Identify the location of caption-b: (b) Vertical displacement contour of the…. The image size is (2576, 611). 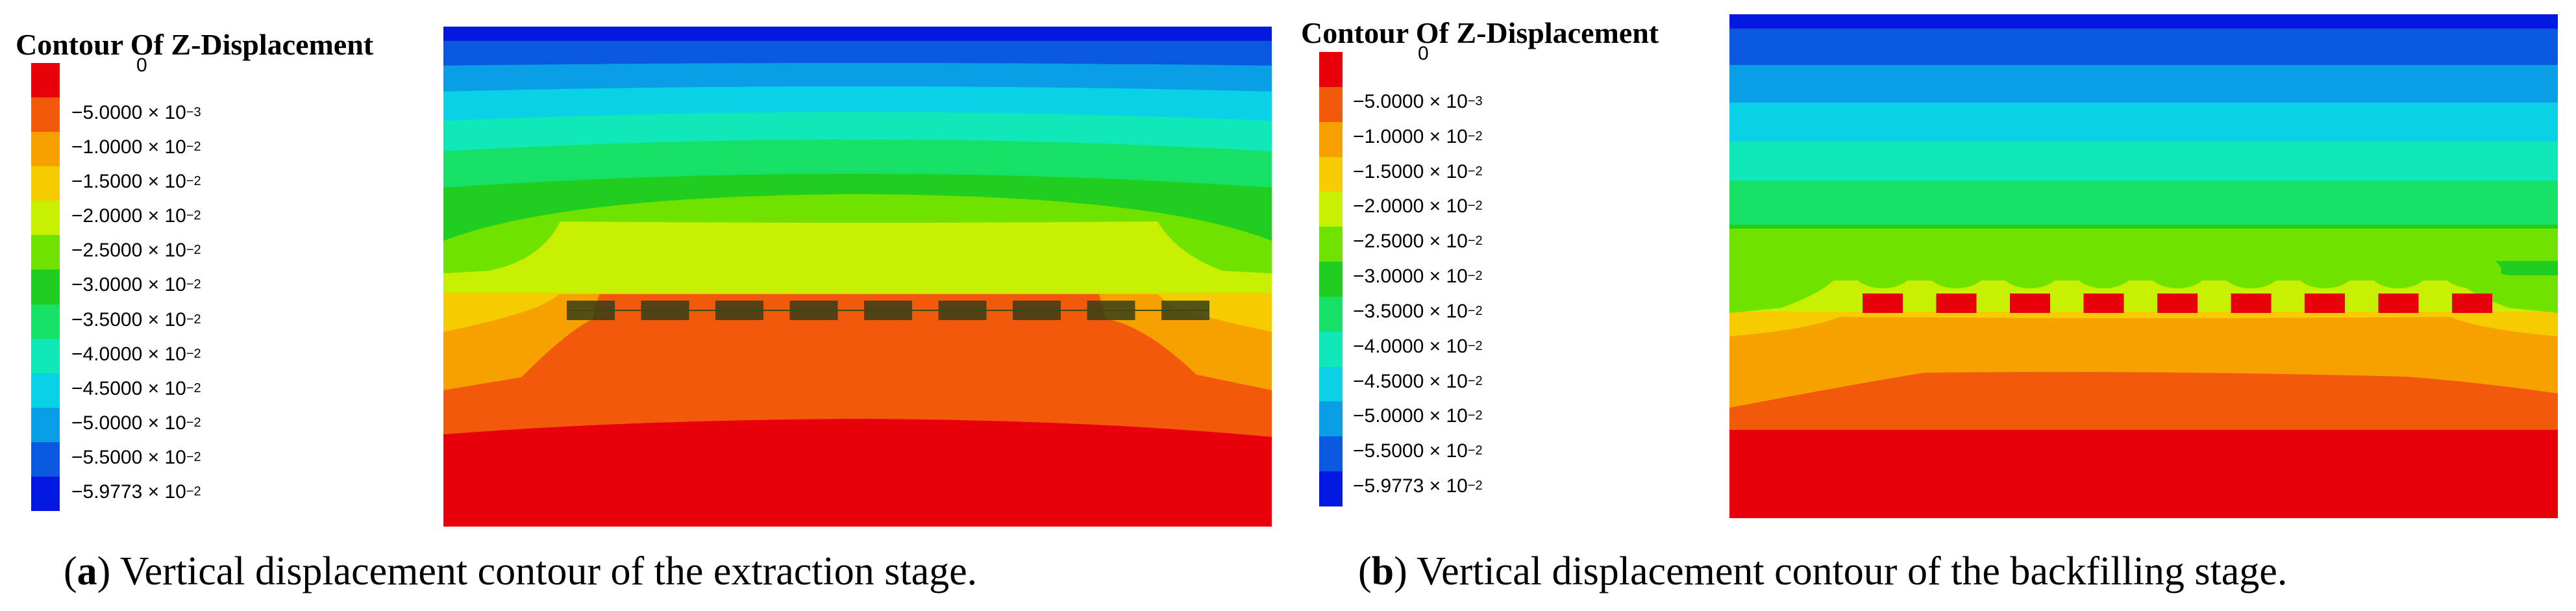
(1823, 571).